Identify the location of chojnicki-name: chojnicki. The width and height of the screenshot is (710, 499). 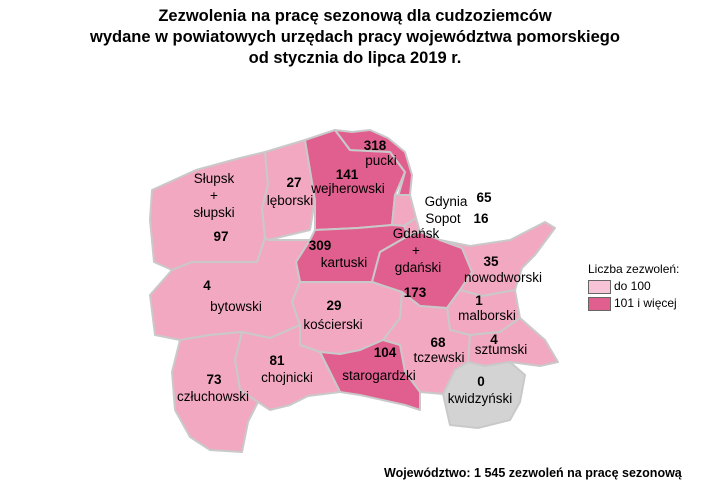
(287, 377).